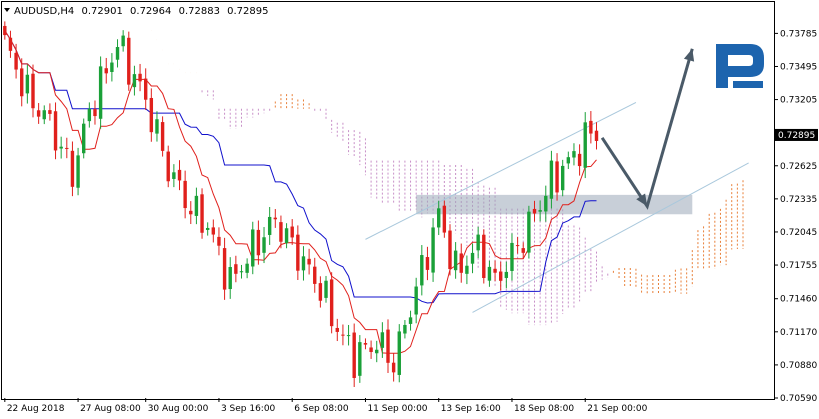  I want to click on roboforex-r-logo, so click(740, 66).